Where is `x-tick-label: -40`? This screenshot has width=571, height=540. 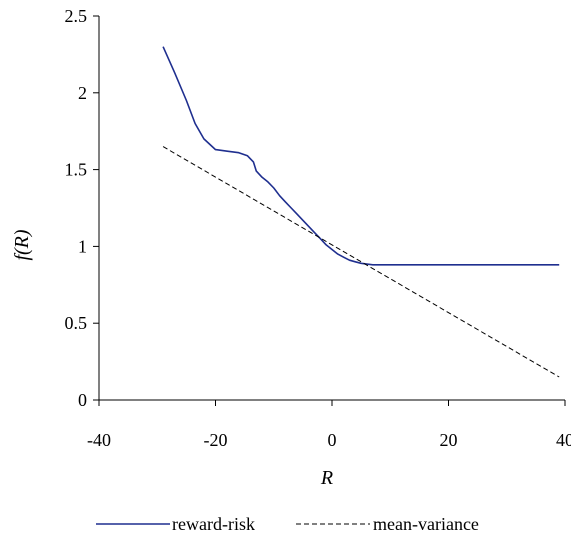
x-tick-label: -40 is located at coordinates (99, 440).